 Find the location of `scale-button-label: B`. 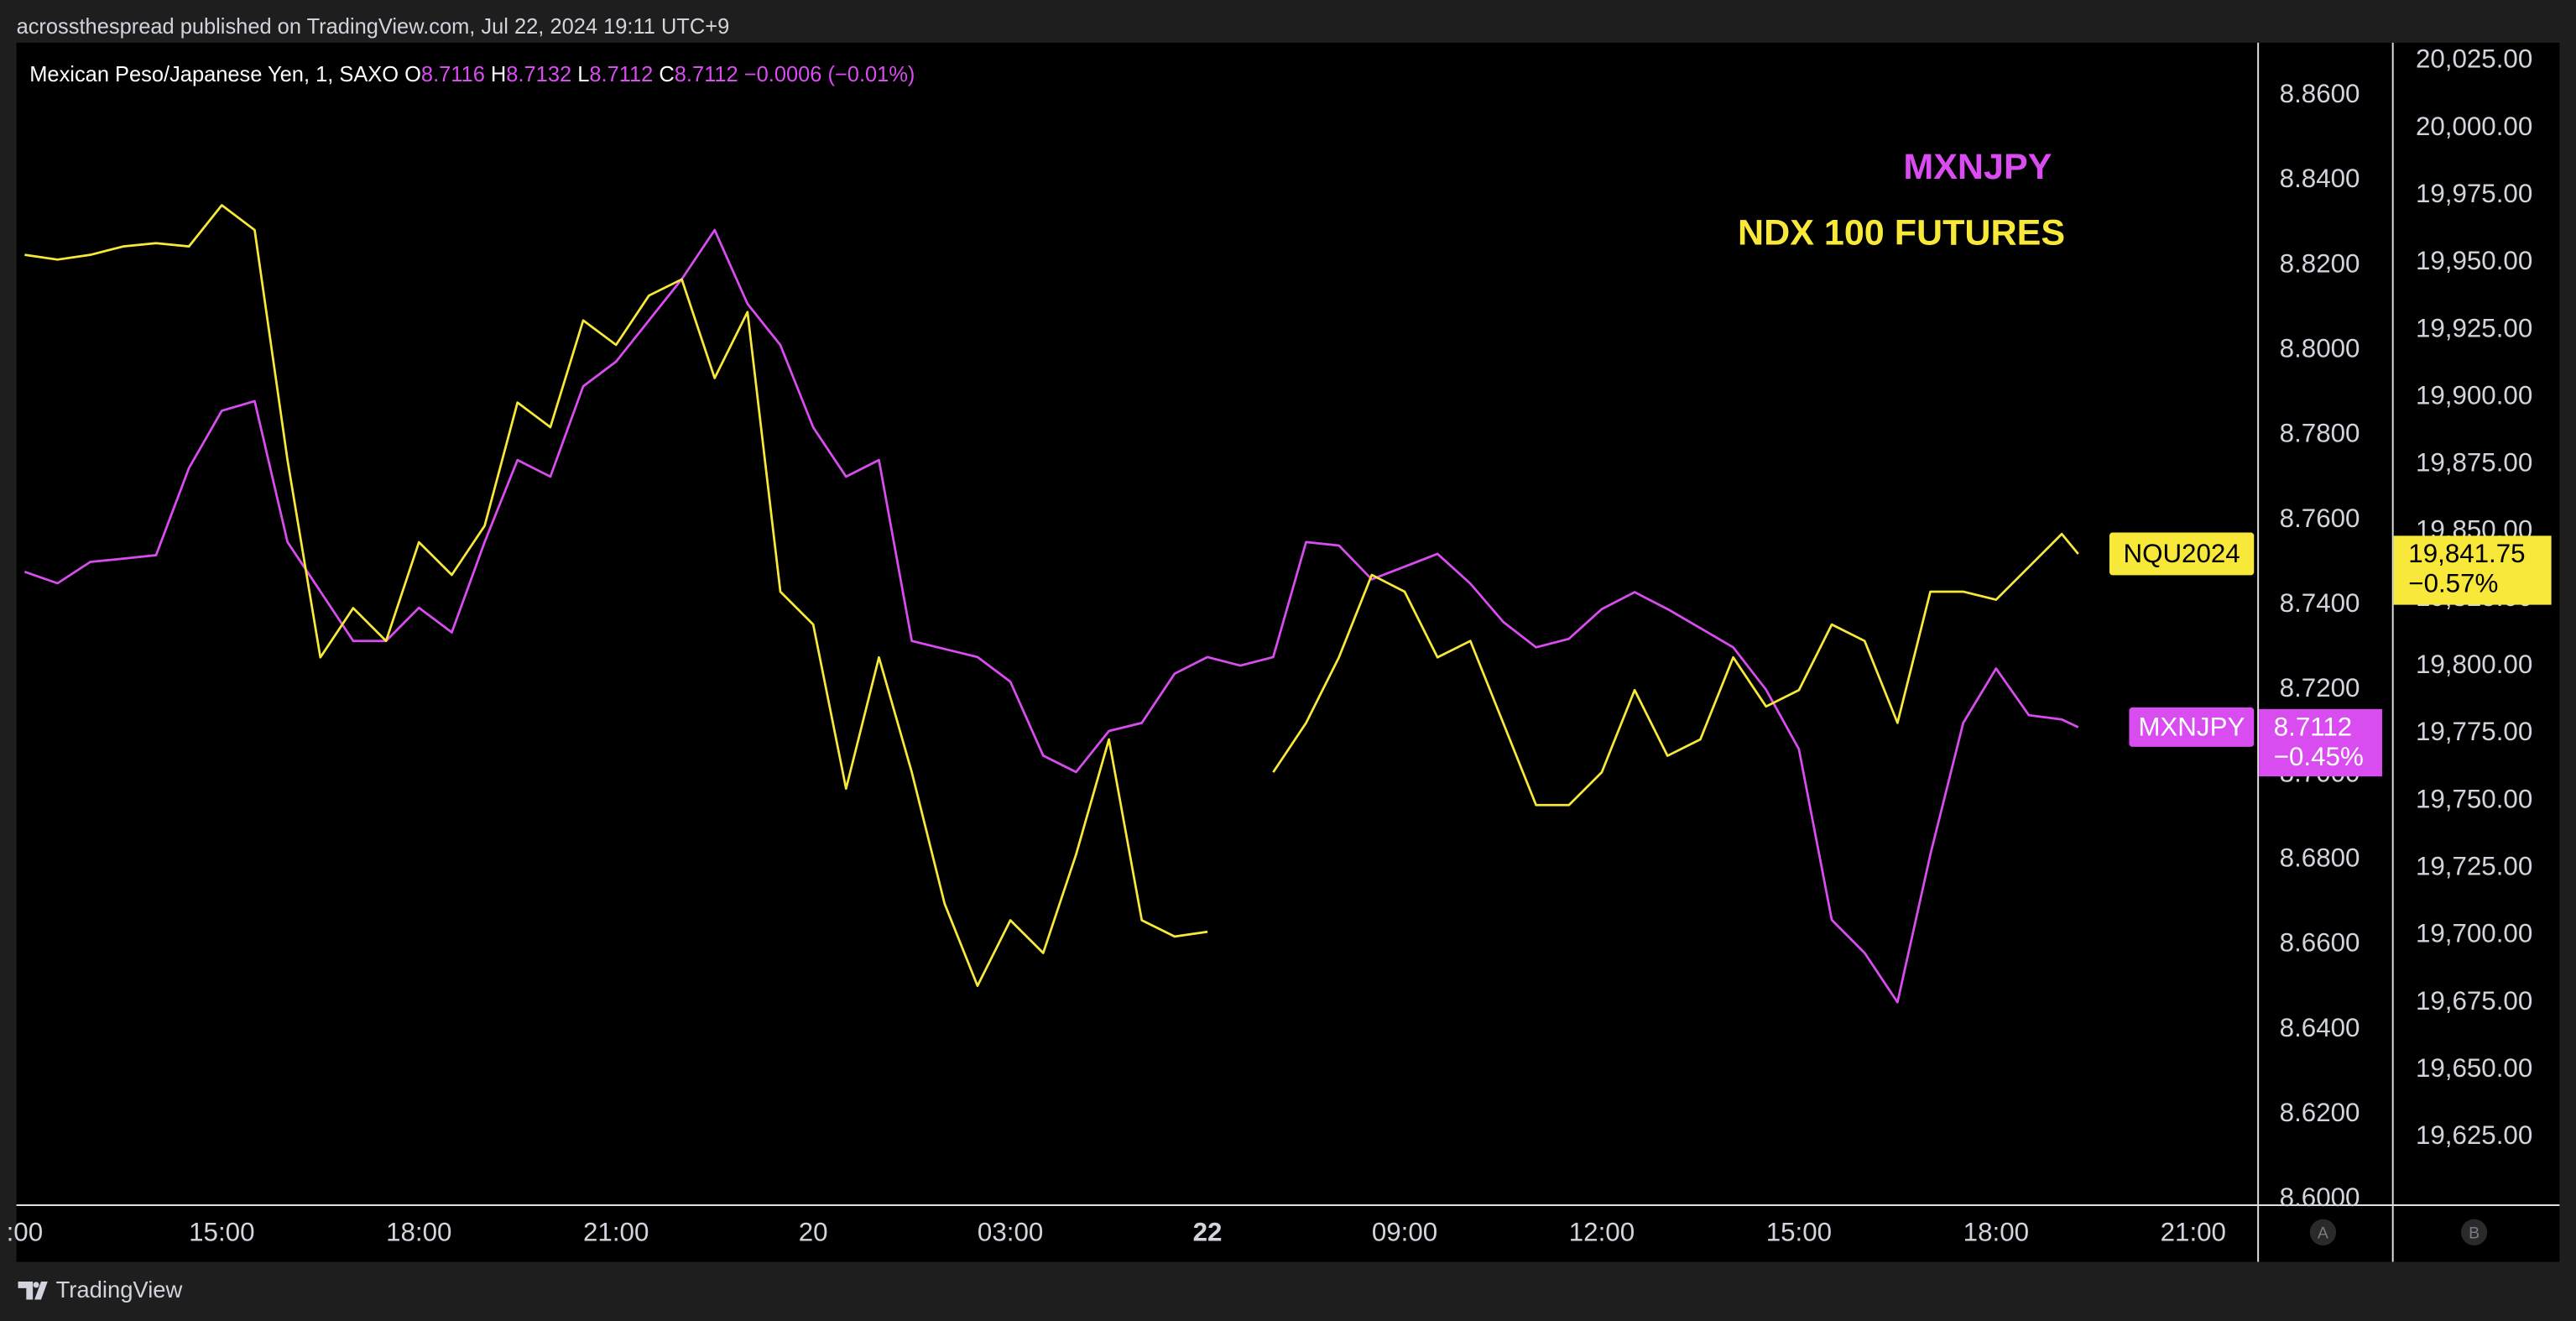

scale-button-label: B is located at coordinates (2474, 1233).